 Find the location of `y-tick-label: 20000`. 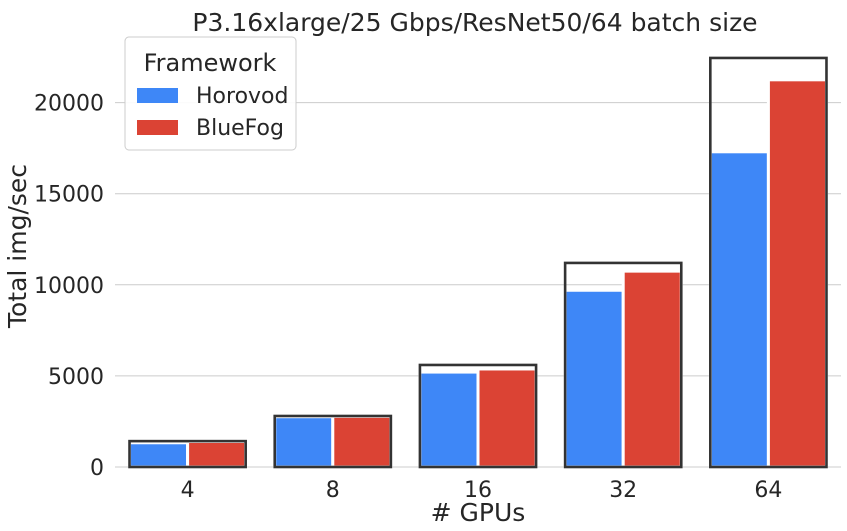

y-tick-label: 20000 is located at coordinates (69, 104).